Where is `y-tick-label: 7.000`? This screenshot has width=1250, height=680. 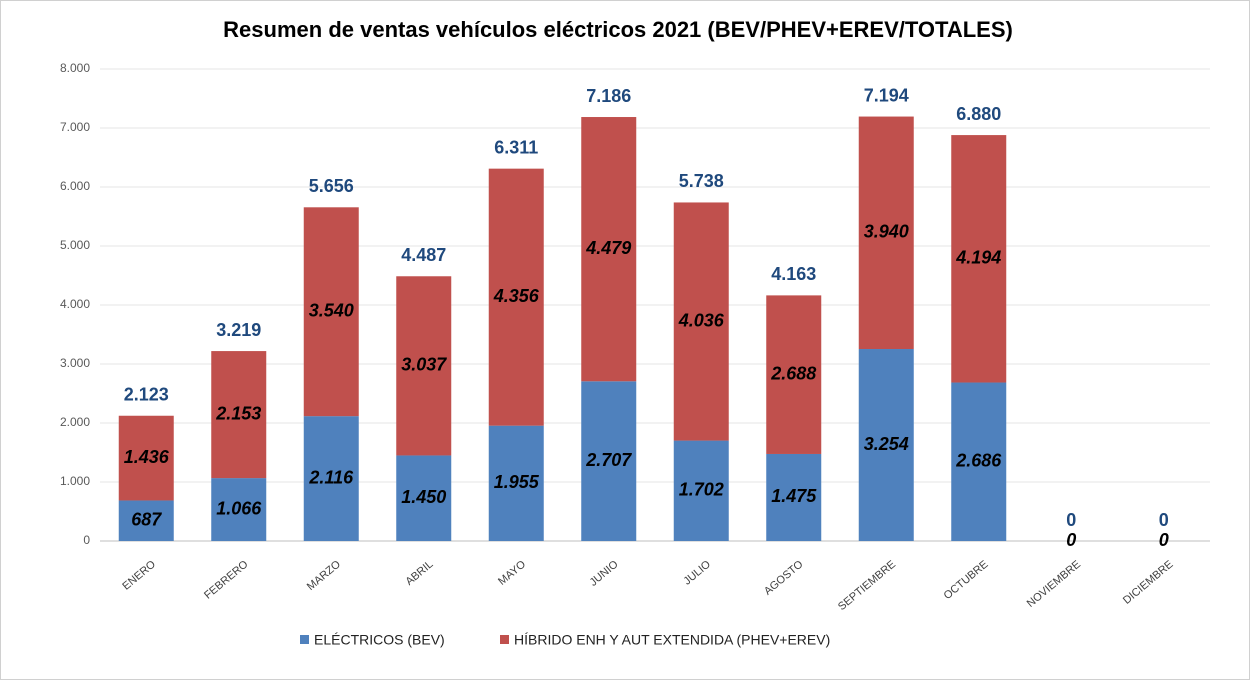
y-tick-label: 7.000 is located at coordinates (75, 127).